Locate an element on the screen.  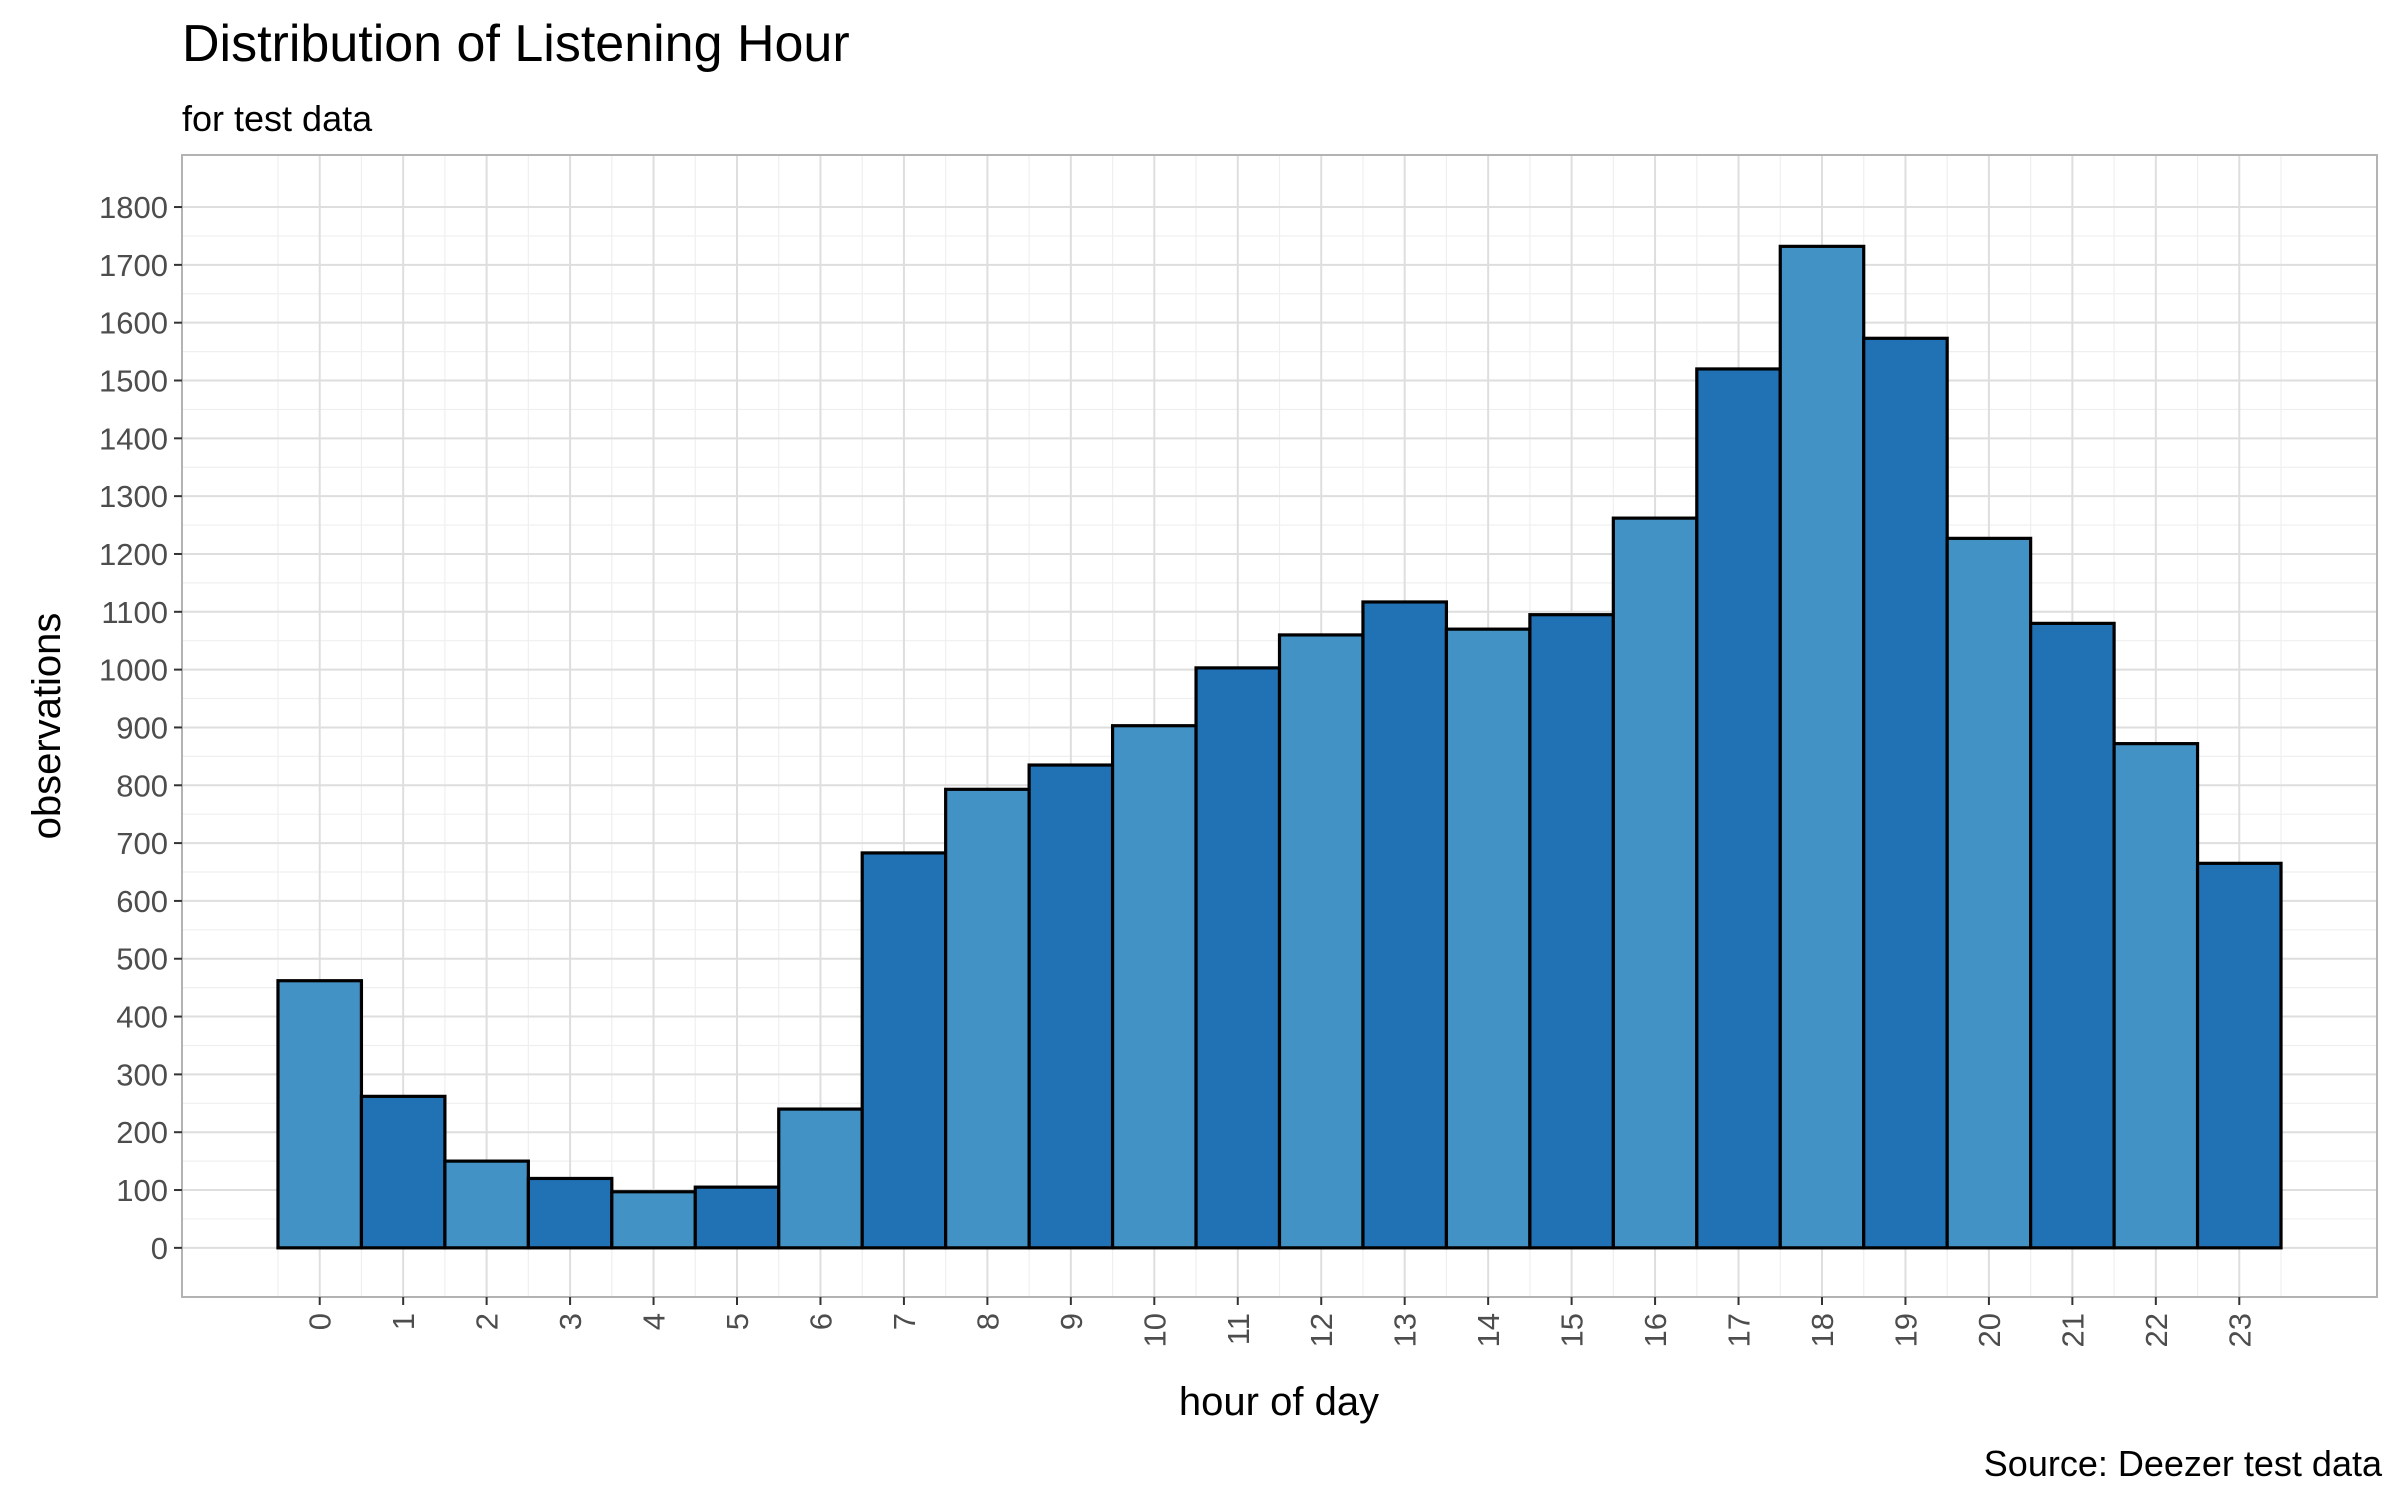
x-tick-label: 13 is located at coordinates (1405, 1330).